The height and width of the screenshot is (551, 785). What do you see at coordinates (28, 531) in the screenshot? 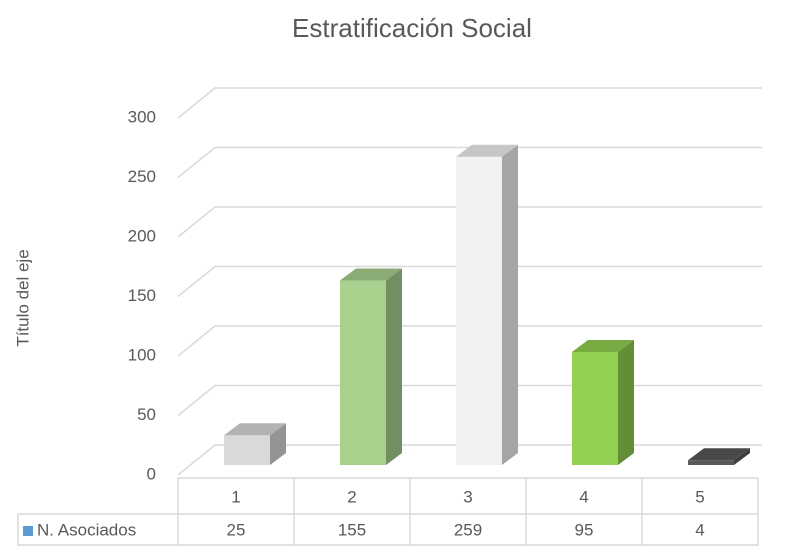
I see `legend-key` at bounding box center [28, 531].